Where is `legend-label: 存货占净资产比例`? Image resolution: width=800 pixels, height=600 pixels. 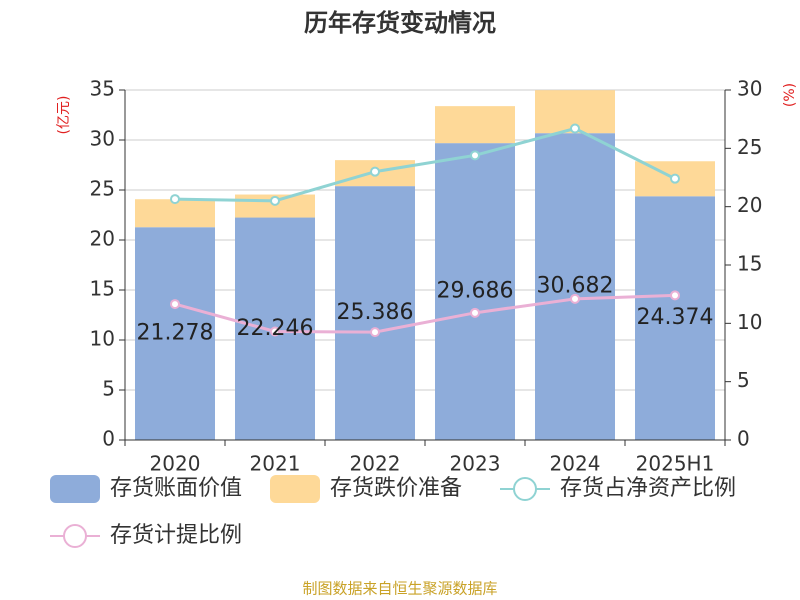 legend-label: 存货占净资产比例 is located at coordinates (648, 488).